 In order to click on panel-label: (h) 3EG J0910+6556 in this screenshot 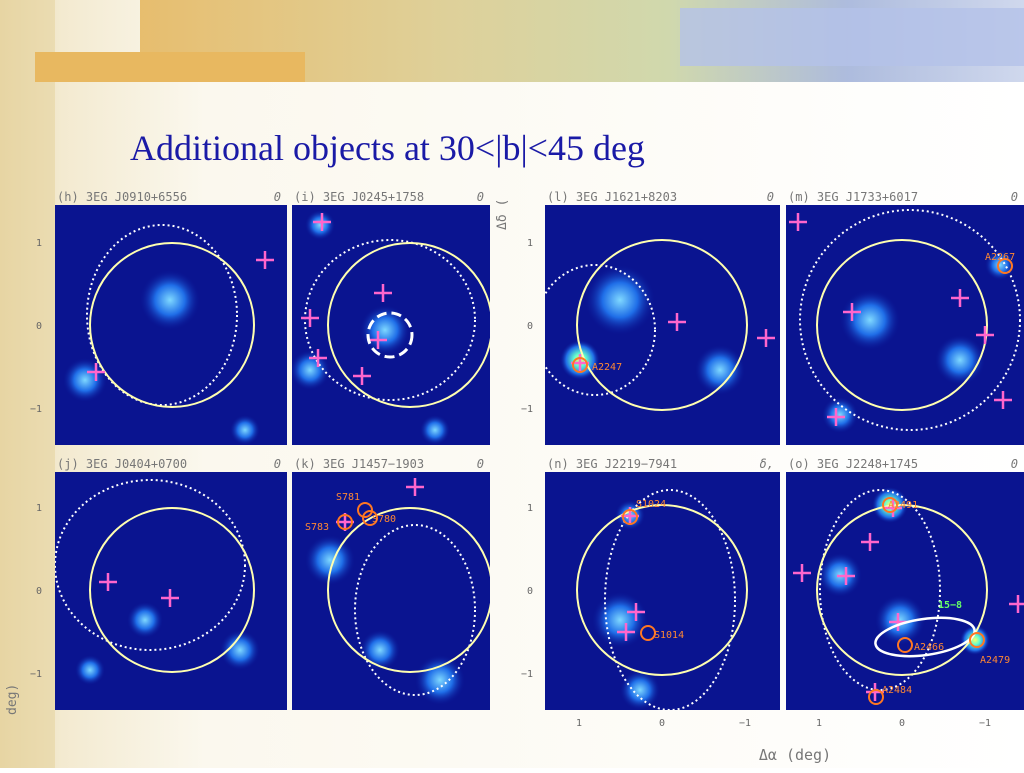, I will do `click(122, 197)`.